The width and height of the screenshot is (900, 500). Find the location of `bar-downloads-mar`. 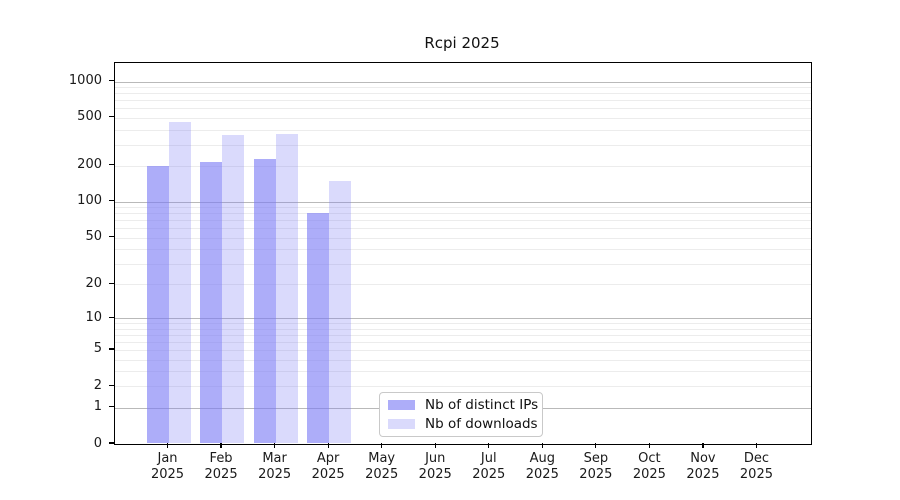

bar-downloads-mar is located at coordinates (286, 288).